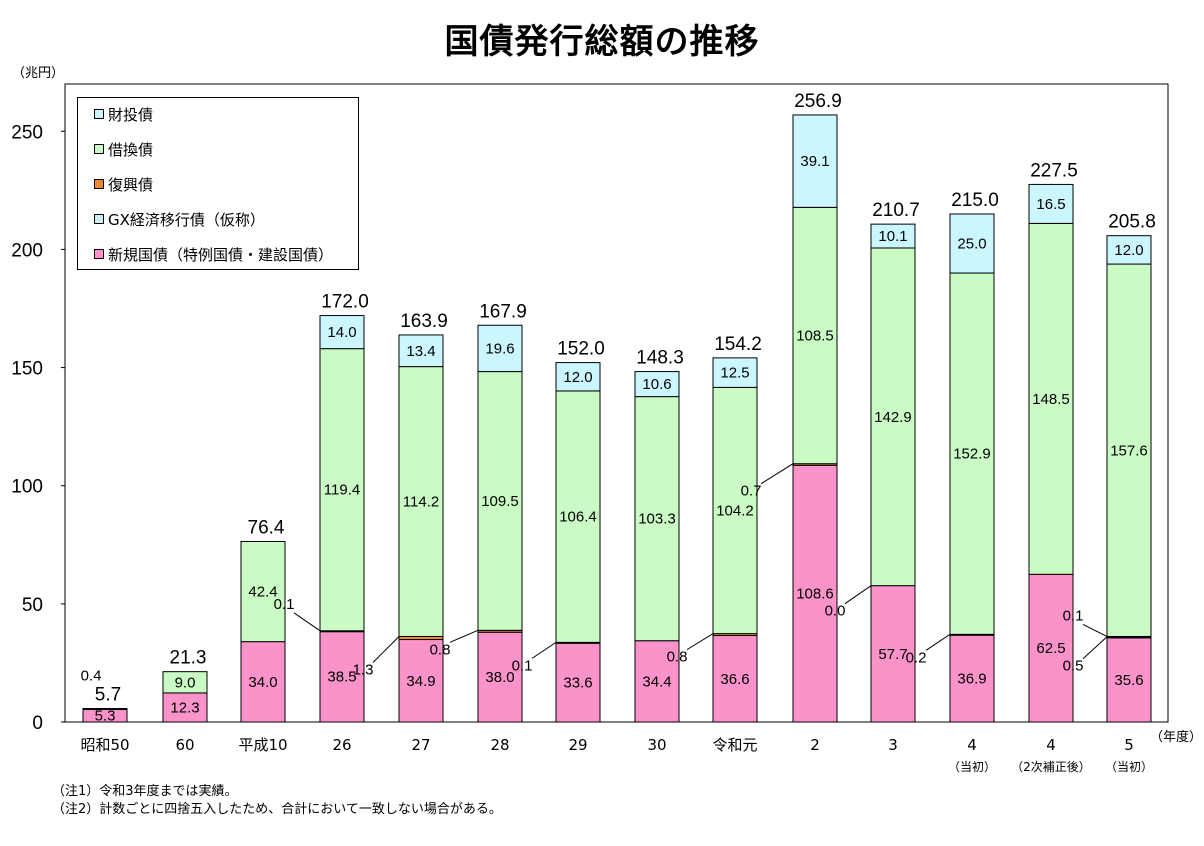 The image size is (1204, 846). Describe the element at coordinates (660, 358) in the screenshot. I see `total-label-7: 148.3` at that location.